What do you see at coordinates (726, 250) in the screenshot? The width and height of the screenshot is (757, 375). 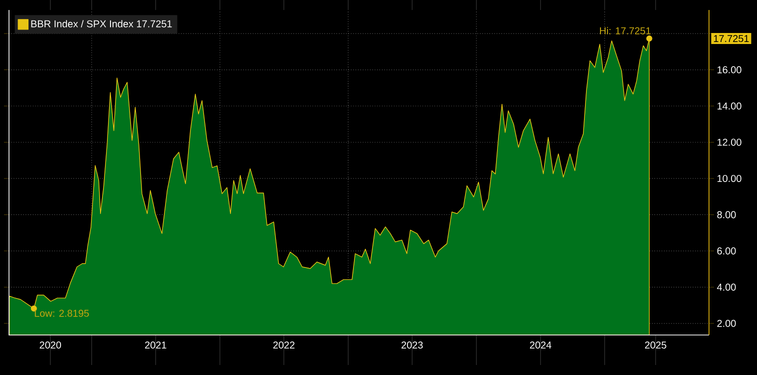 I see `y-tick-label: 6.00` at bounding box center [726, 250].